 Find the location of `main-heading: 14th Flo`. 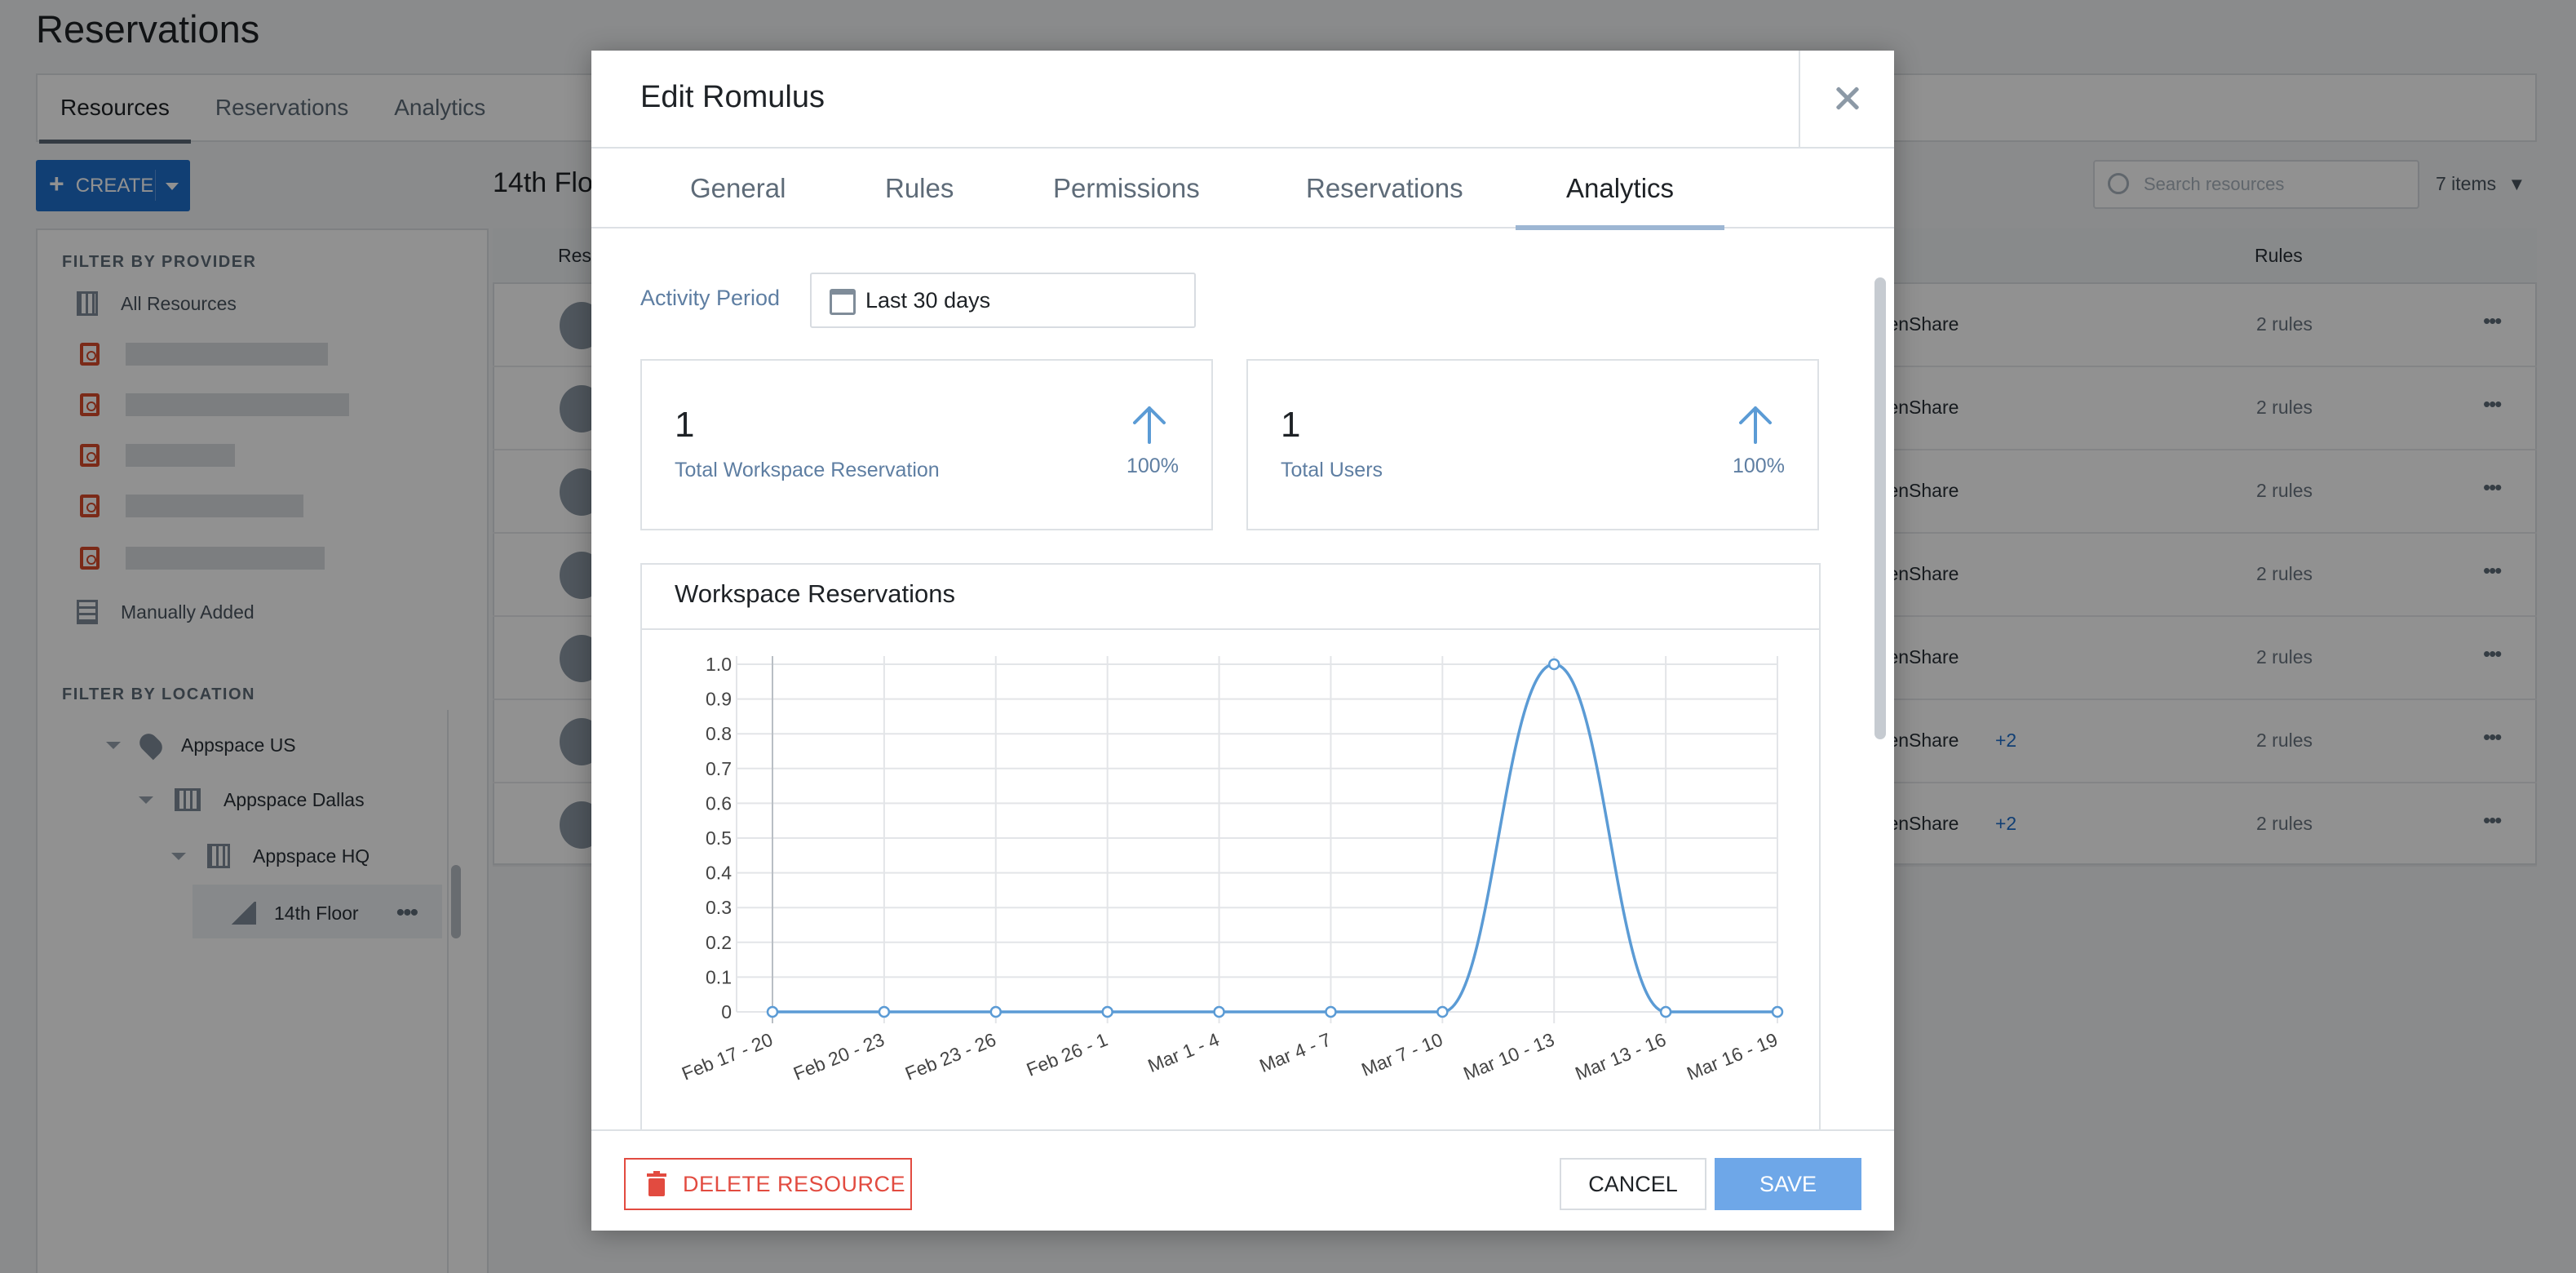

main-heading: 14th Flo is located at coordinates (543, 182).